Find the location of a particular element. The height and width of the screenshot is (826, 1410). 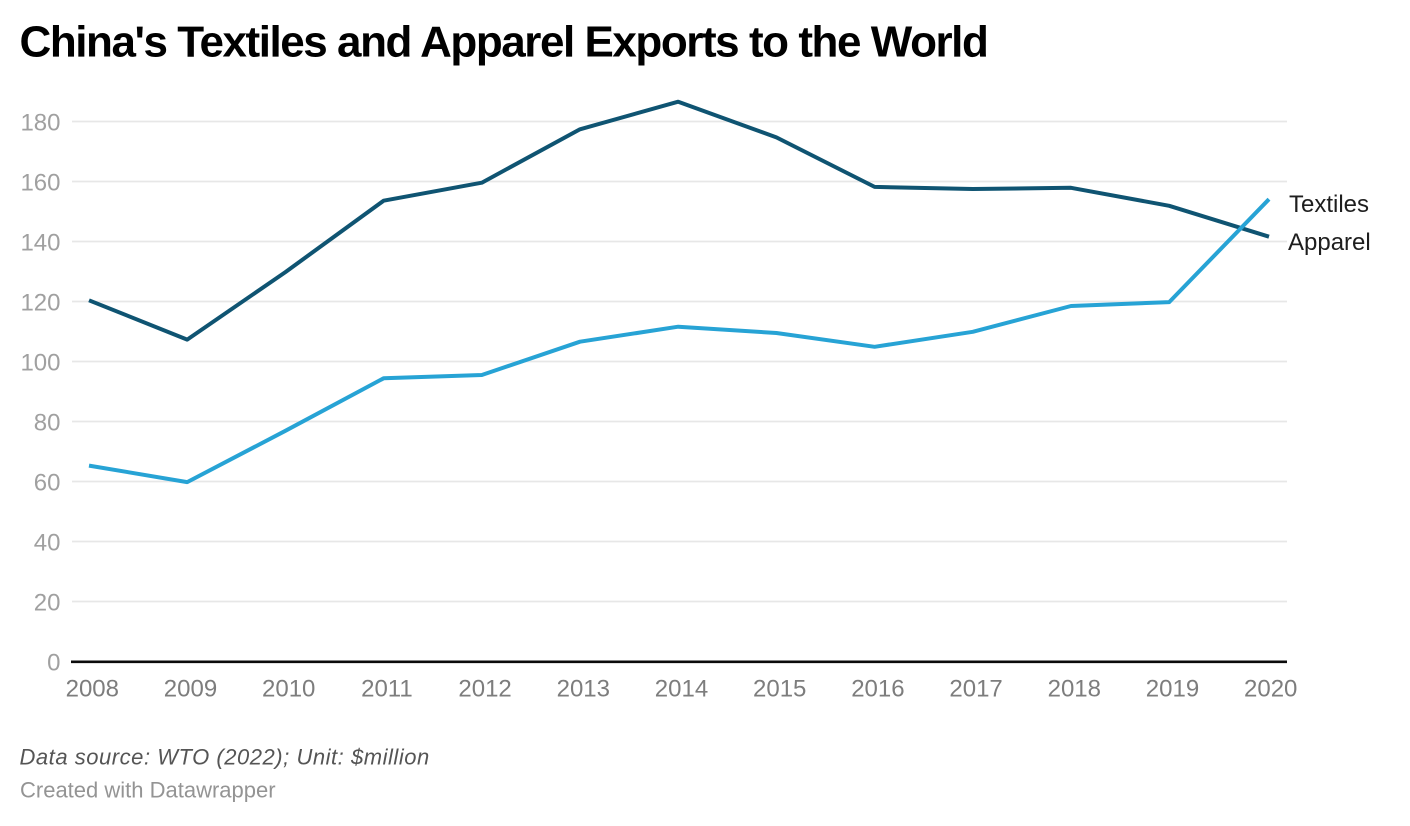

svg-text: 2017 is located at coordinates (975, 689).